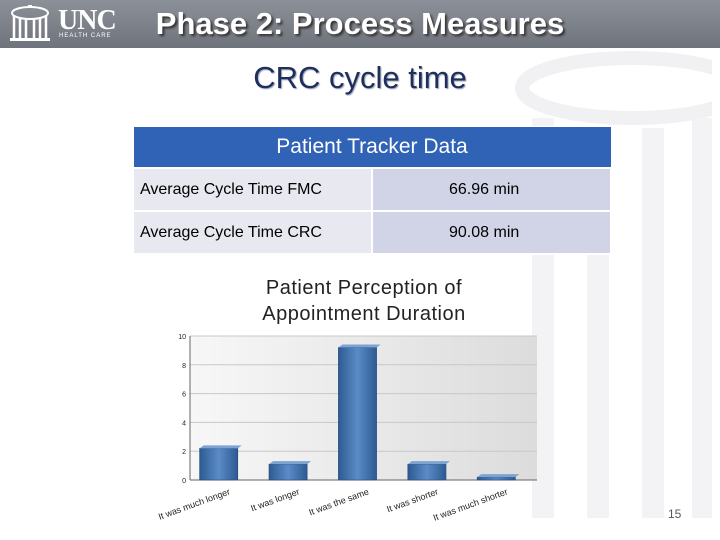 This screenshot has height=540, width=720. I want to click on chart-title-line-1: Patient Perception of, so click(364, 288).